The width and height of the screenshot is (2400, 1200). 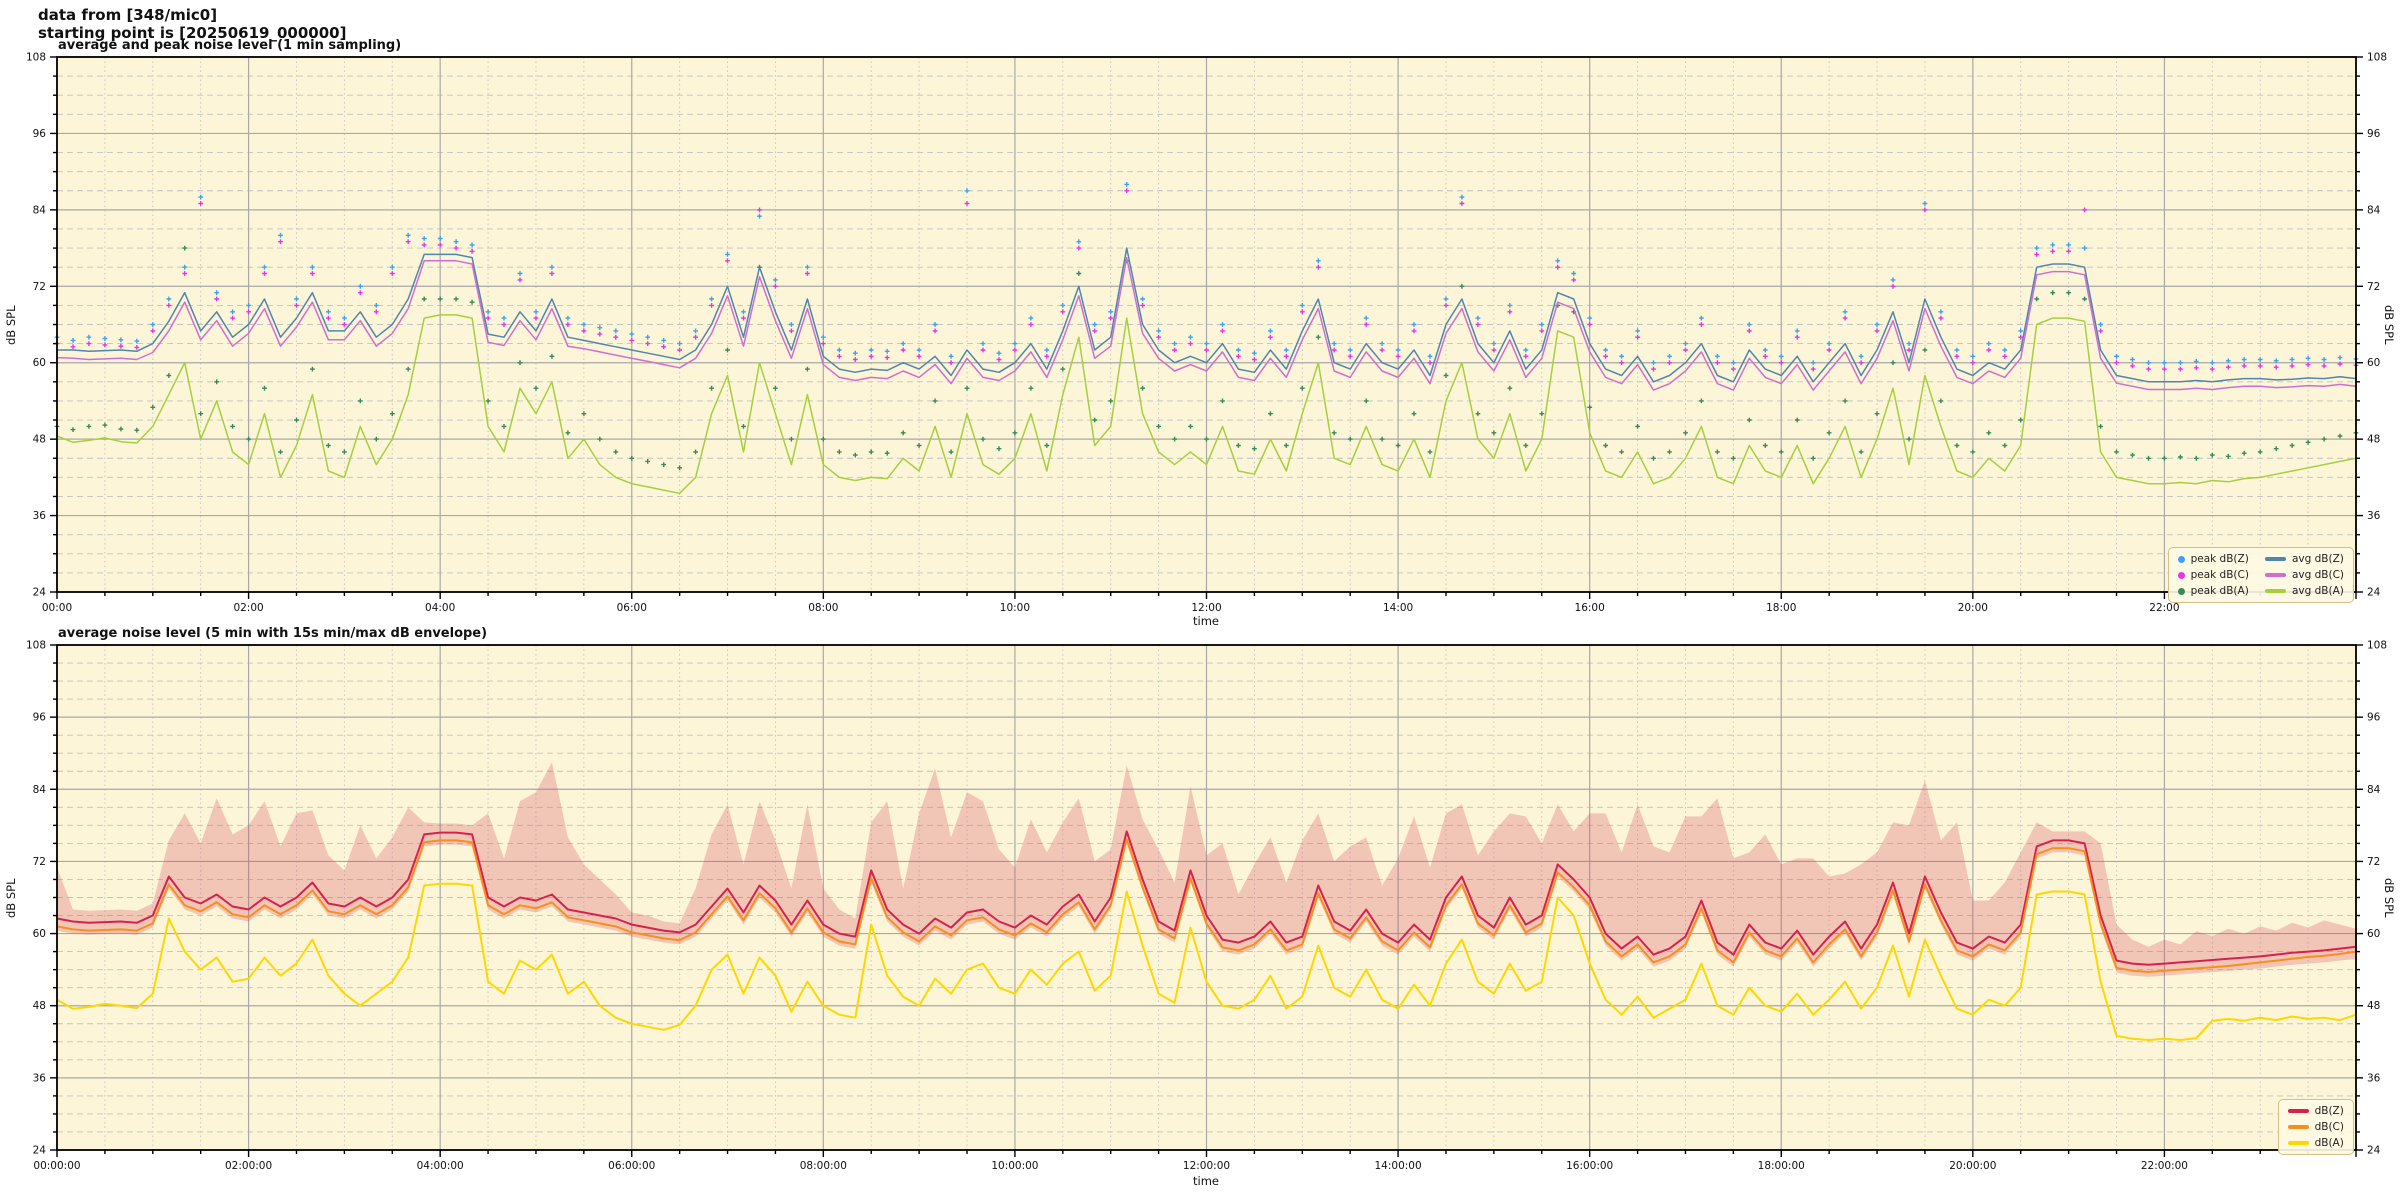 What do you see at coordinates (57, 608) in the screenshot?
I see `svg-text: 00:00` at bounding box center [57, 608].